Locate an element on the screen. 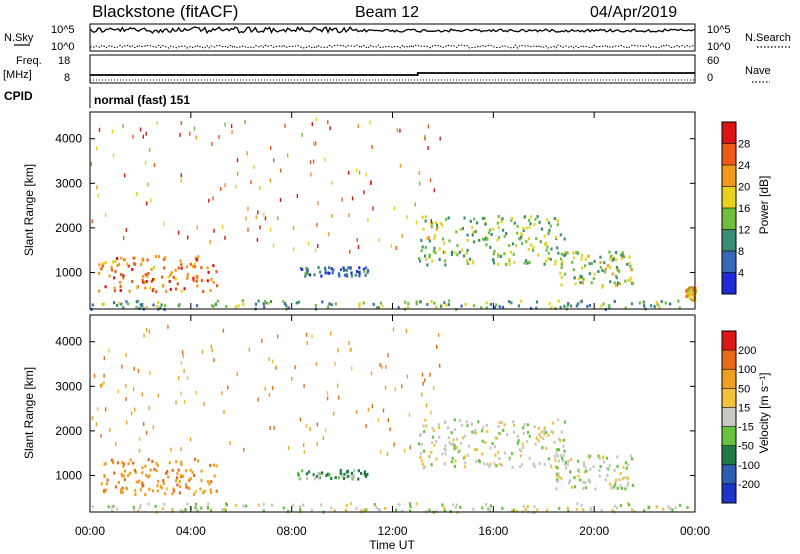 This screenshot has width=800, height=554. freq-tick-high: 18 is located at coordinates (64, 61).